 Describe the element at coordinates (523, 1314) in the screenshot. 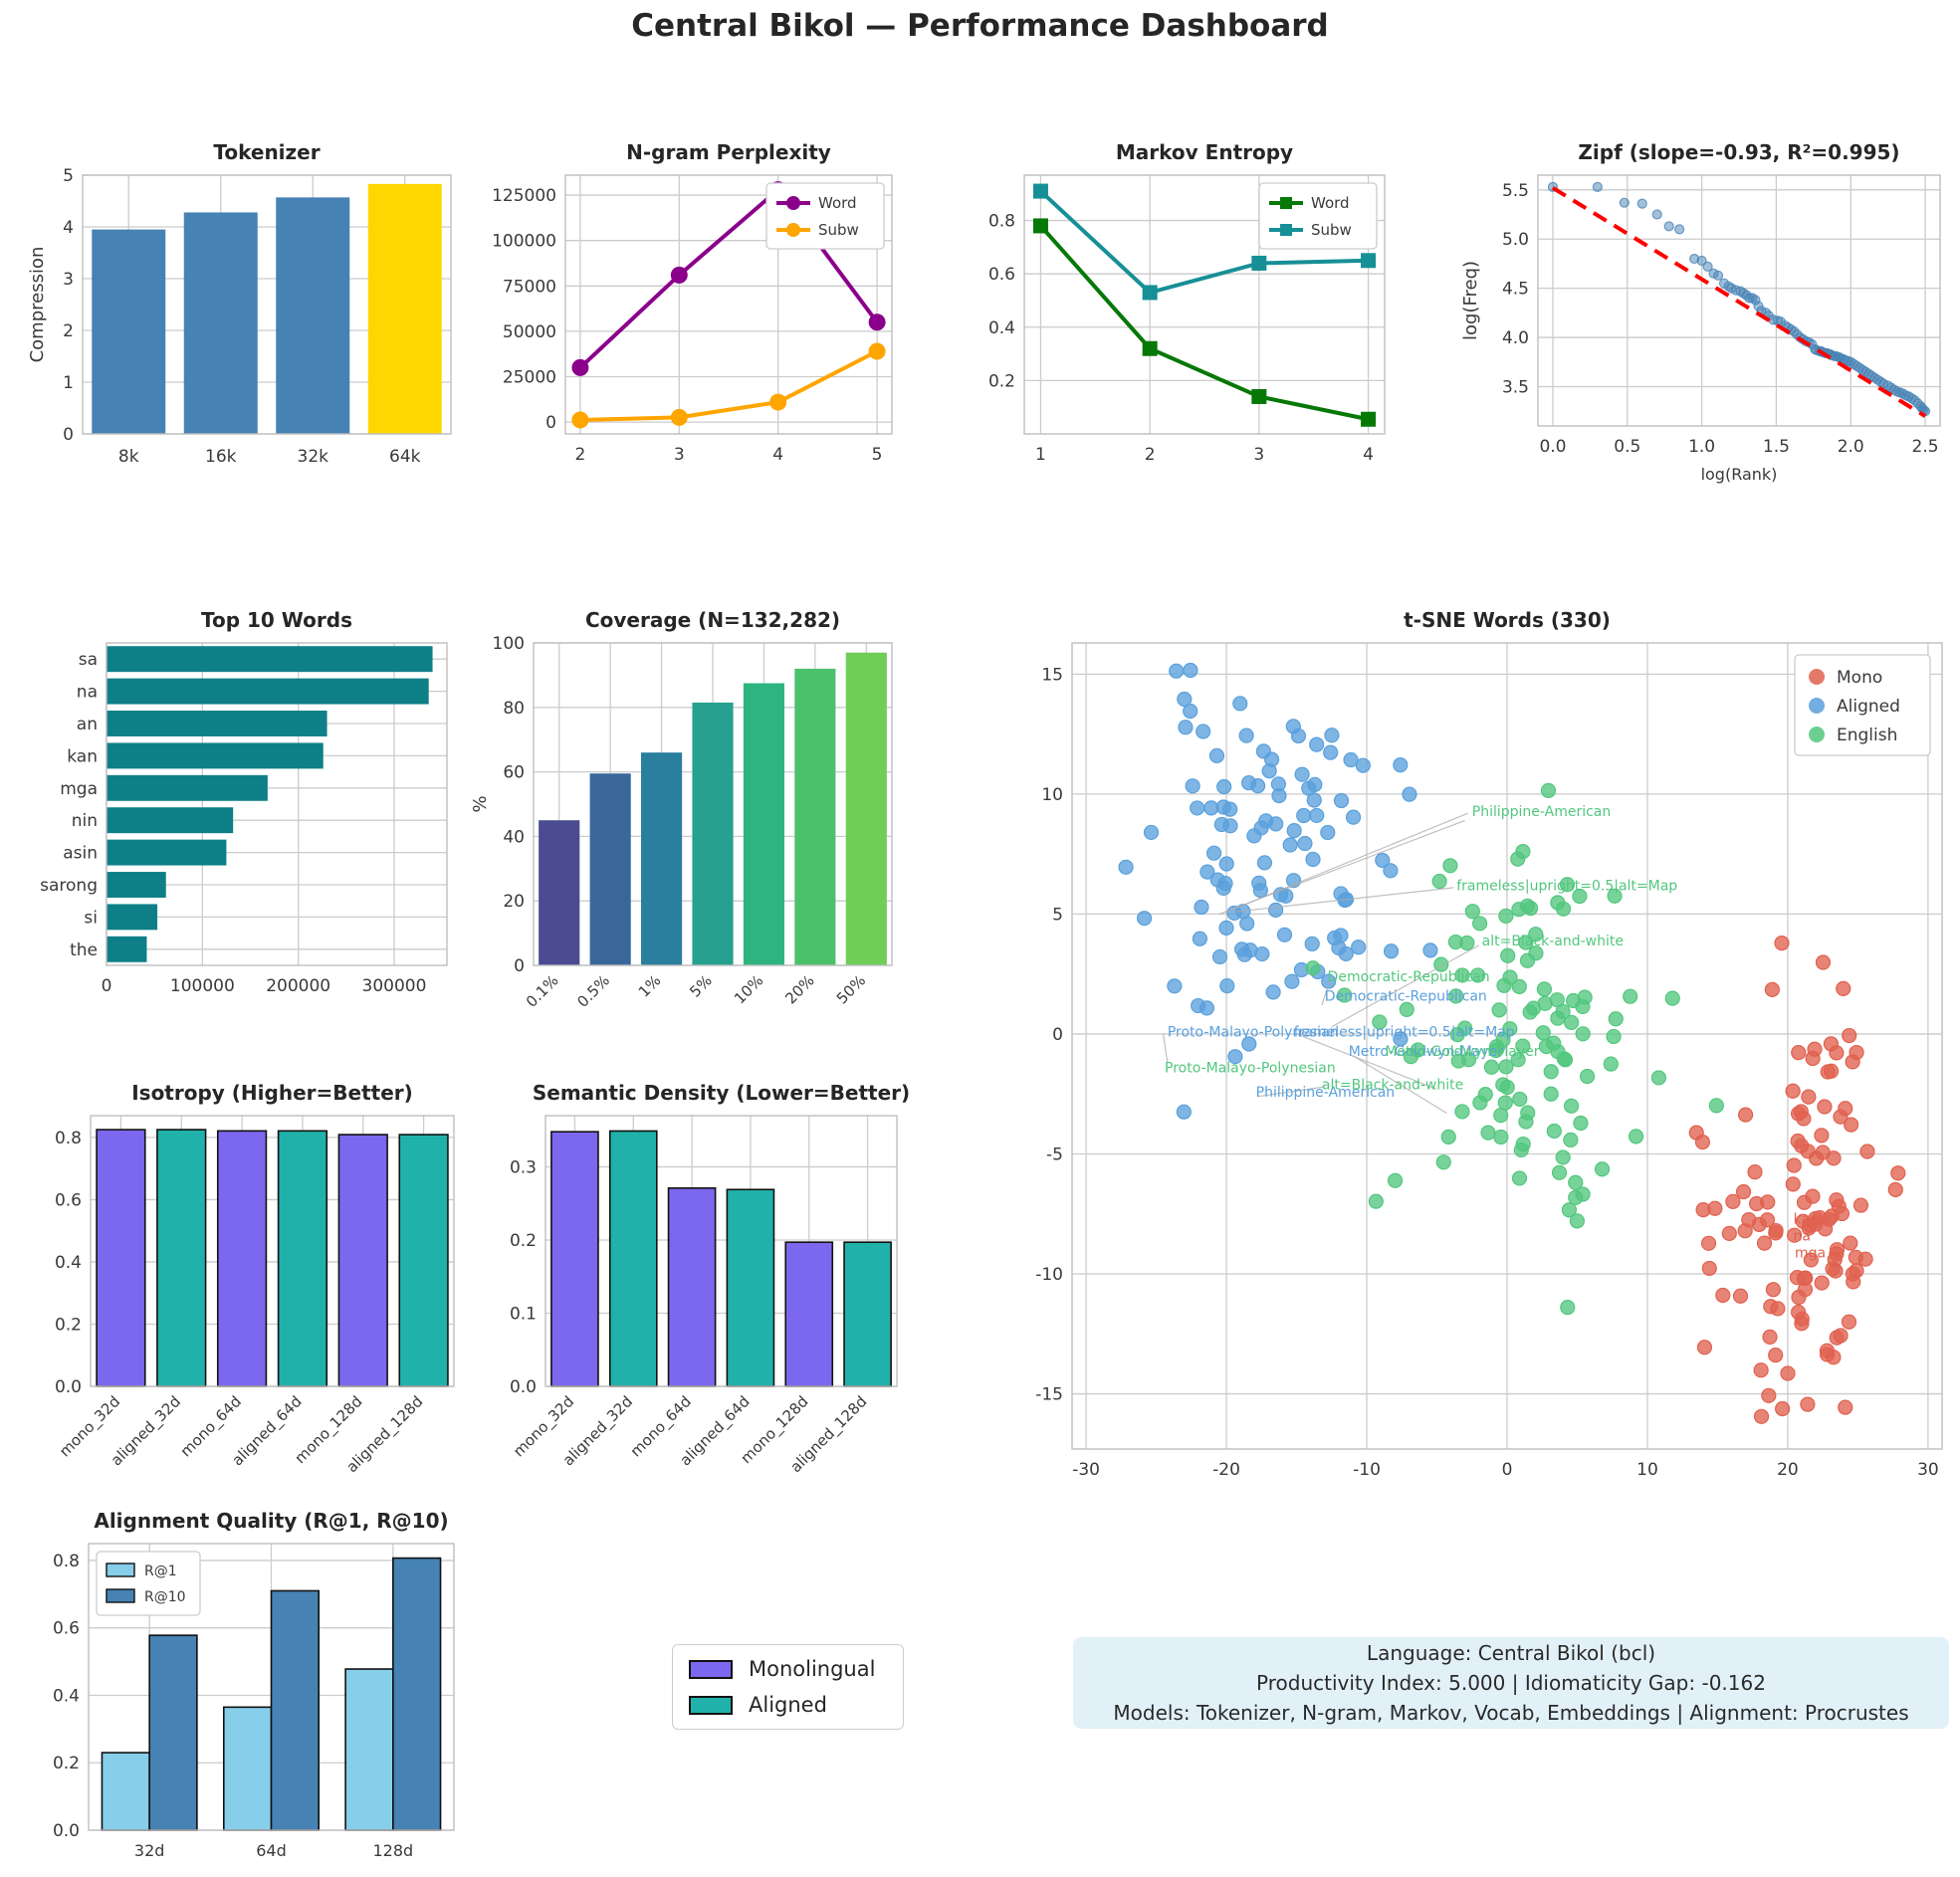

I see `svg-text: 0.1` at that location.